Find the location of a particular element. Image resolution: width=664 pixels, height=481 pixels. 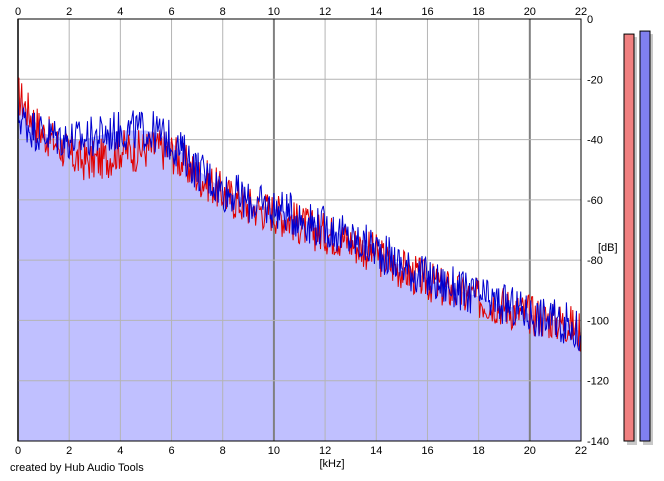

x-tick-label-top: 14 is located at coordinates (376, 12).